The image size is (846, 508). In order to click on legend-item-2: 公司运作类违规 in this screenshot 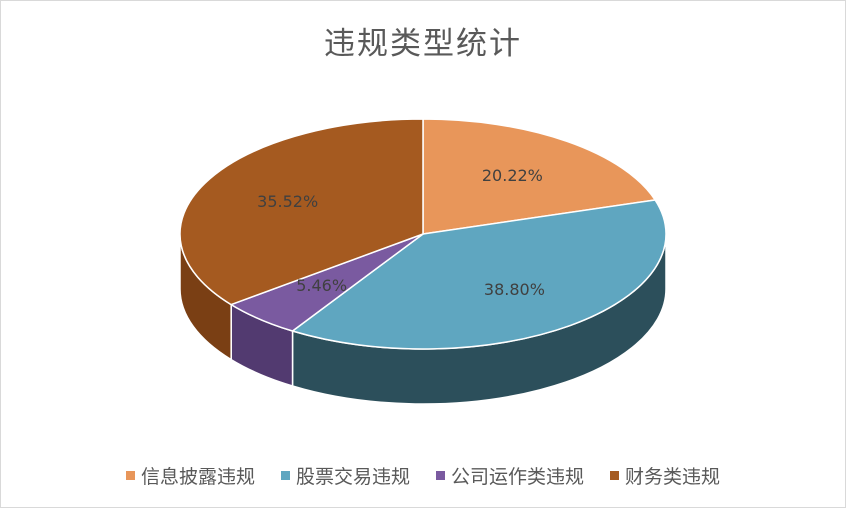, I will do `click(510, 475)`.